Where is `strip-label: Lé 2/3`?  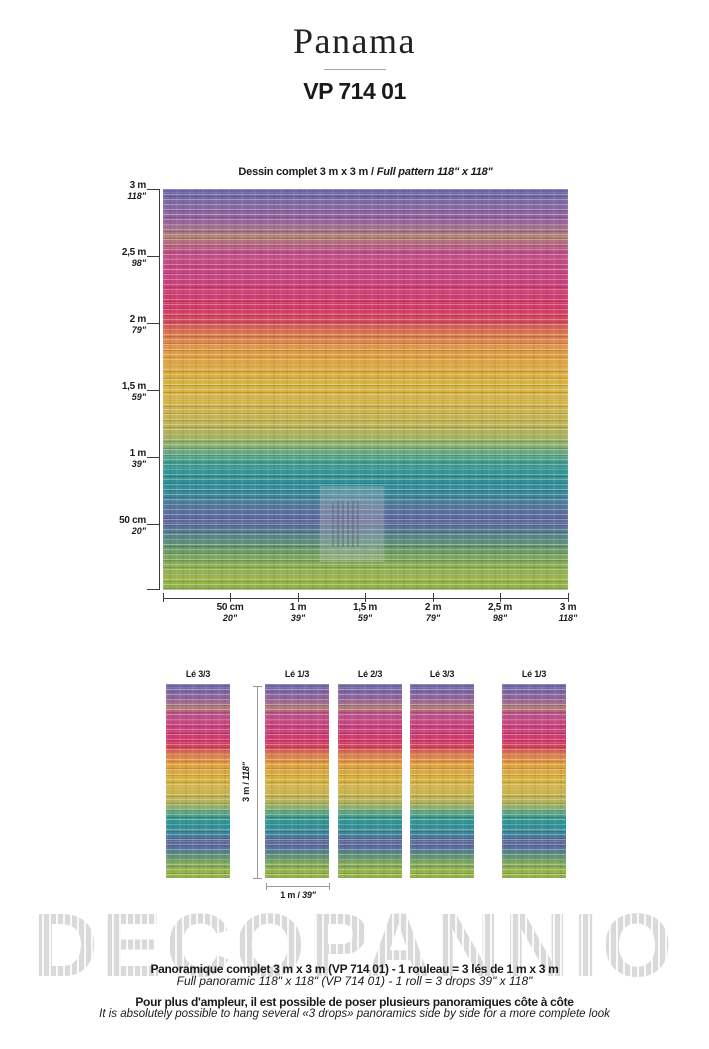
strip-label: Lé 2/3 is located at coordinates (370, 674).